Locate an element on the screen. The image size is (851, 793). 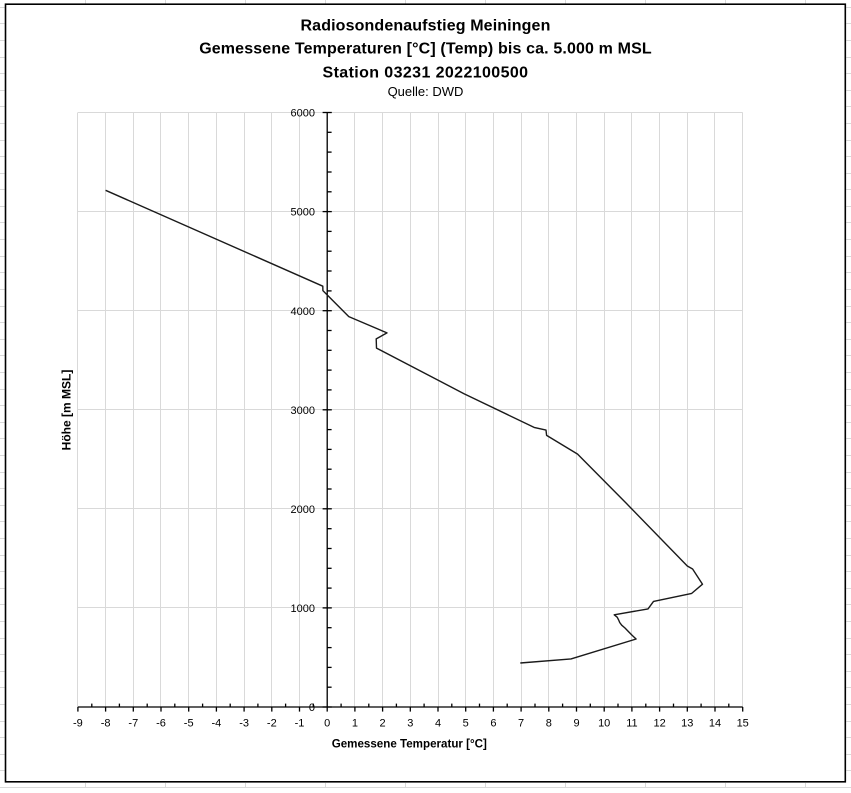
svg-text: 7 is located at coordinates (521, 724).